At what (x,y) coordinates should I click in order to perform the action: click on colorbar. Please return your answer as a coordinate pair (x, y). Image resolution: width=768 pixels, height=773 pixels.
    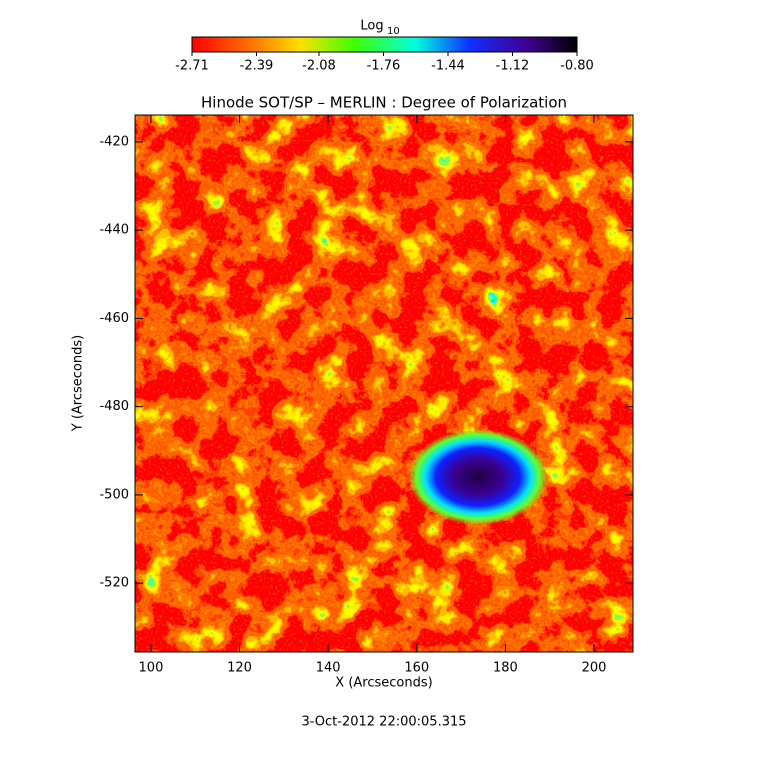
    Looking at the image, I should click on (384, 44).